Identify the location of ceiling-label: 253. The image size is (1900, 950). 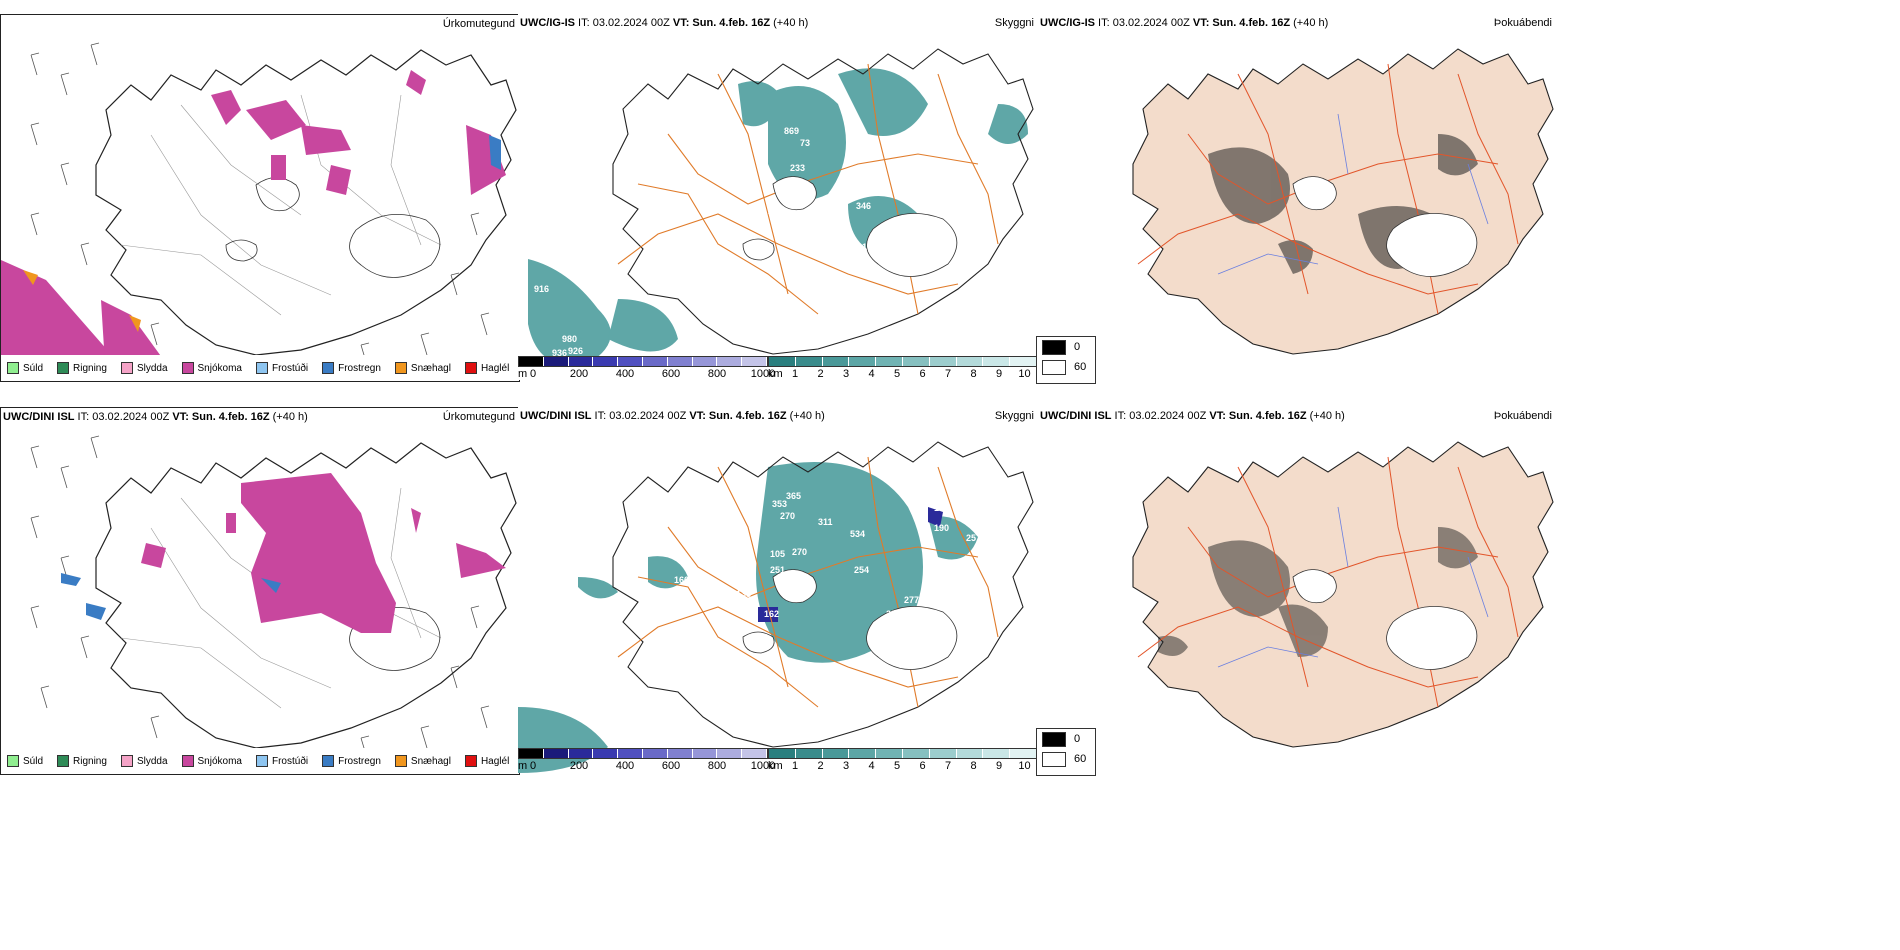
(789, 590).